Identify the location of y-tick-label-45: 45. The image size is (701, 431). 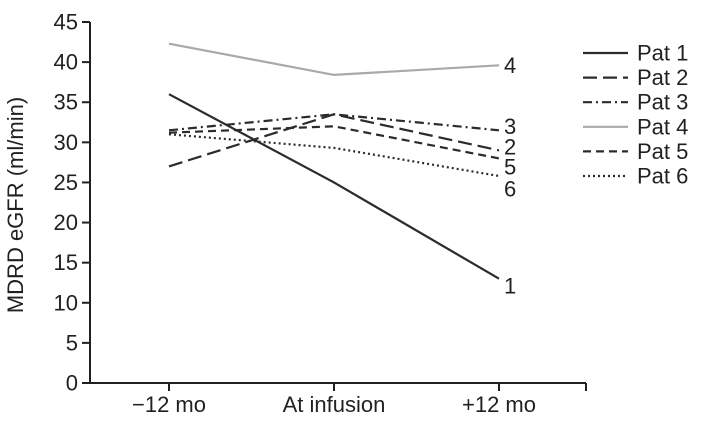
(66, 22).